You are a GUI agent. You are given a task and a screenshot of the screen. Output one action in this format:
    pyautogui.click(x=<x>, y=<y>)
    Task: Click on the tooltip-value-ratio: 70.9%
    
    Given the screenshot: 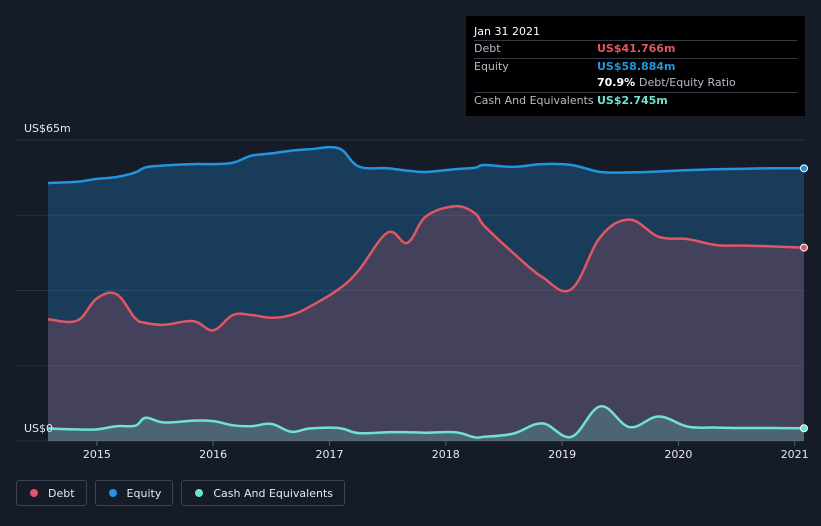 What is the action you would take?
    pyautogui.click(x=616, y=82)
    